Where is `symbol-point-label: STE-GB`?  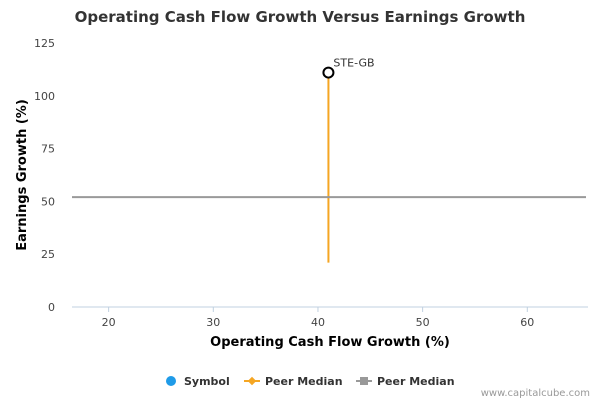
symbol-point-label: STE-GB is located at coordinates (353, 63).